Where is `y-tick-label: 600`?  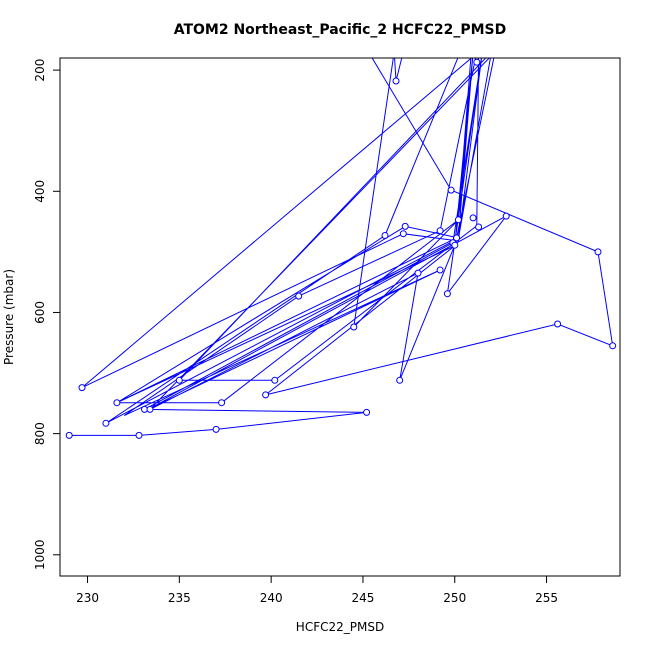 y-tick-label: 600 is located at coordinates (40, 312).